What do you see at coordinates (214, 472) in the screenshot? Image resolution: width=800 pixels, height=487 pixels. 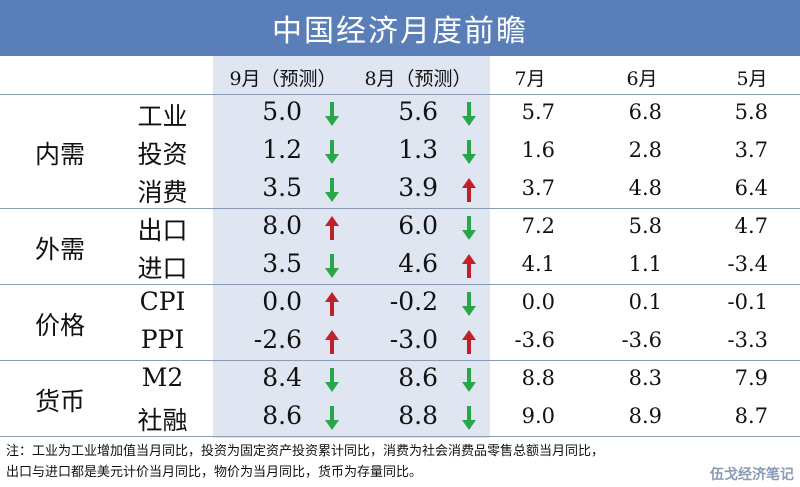 I see `footnote-line-2: 出口与进口都是美元计价当月同比，物价为当月同比，货币为存量同比。` at bounding box center [214, 472].